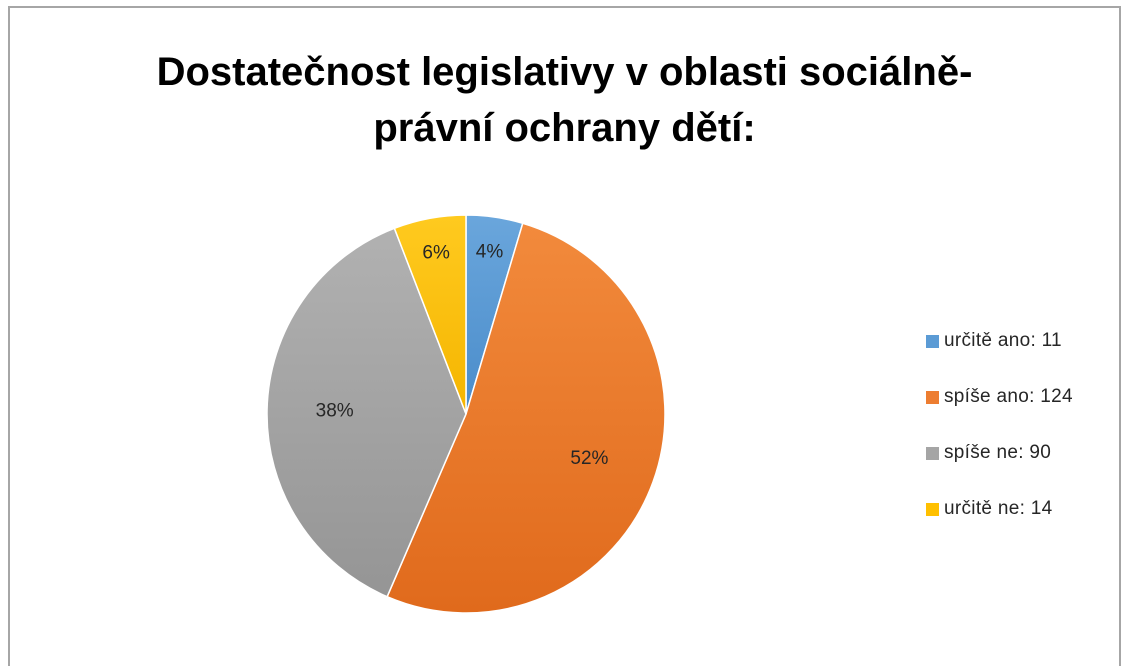  What do you see at coordinates (430, 314) in the screenshot?
I see `slice-urcite-ne` at bounding box center [430, 314].